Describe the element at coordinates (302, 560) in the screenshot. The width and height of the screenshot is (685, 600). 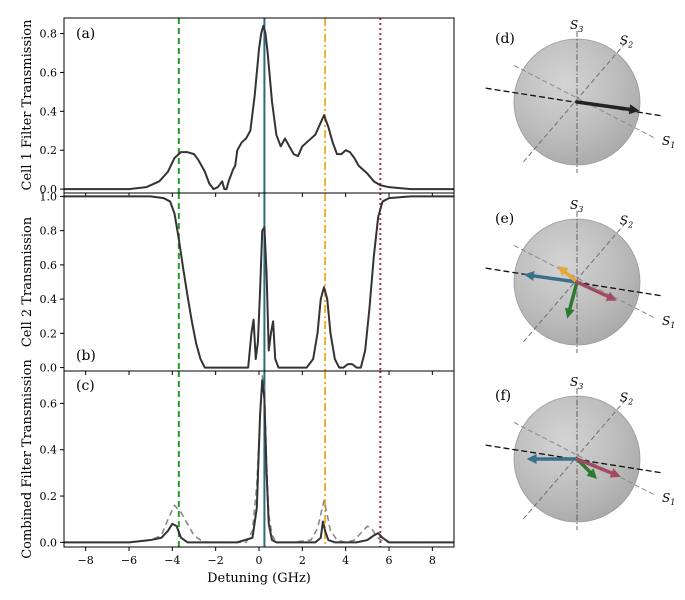
I see `xtick-label-5: 2` at that location.